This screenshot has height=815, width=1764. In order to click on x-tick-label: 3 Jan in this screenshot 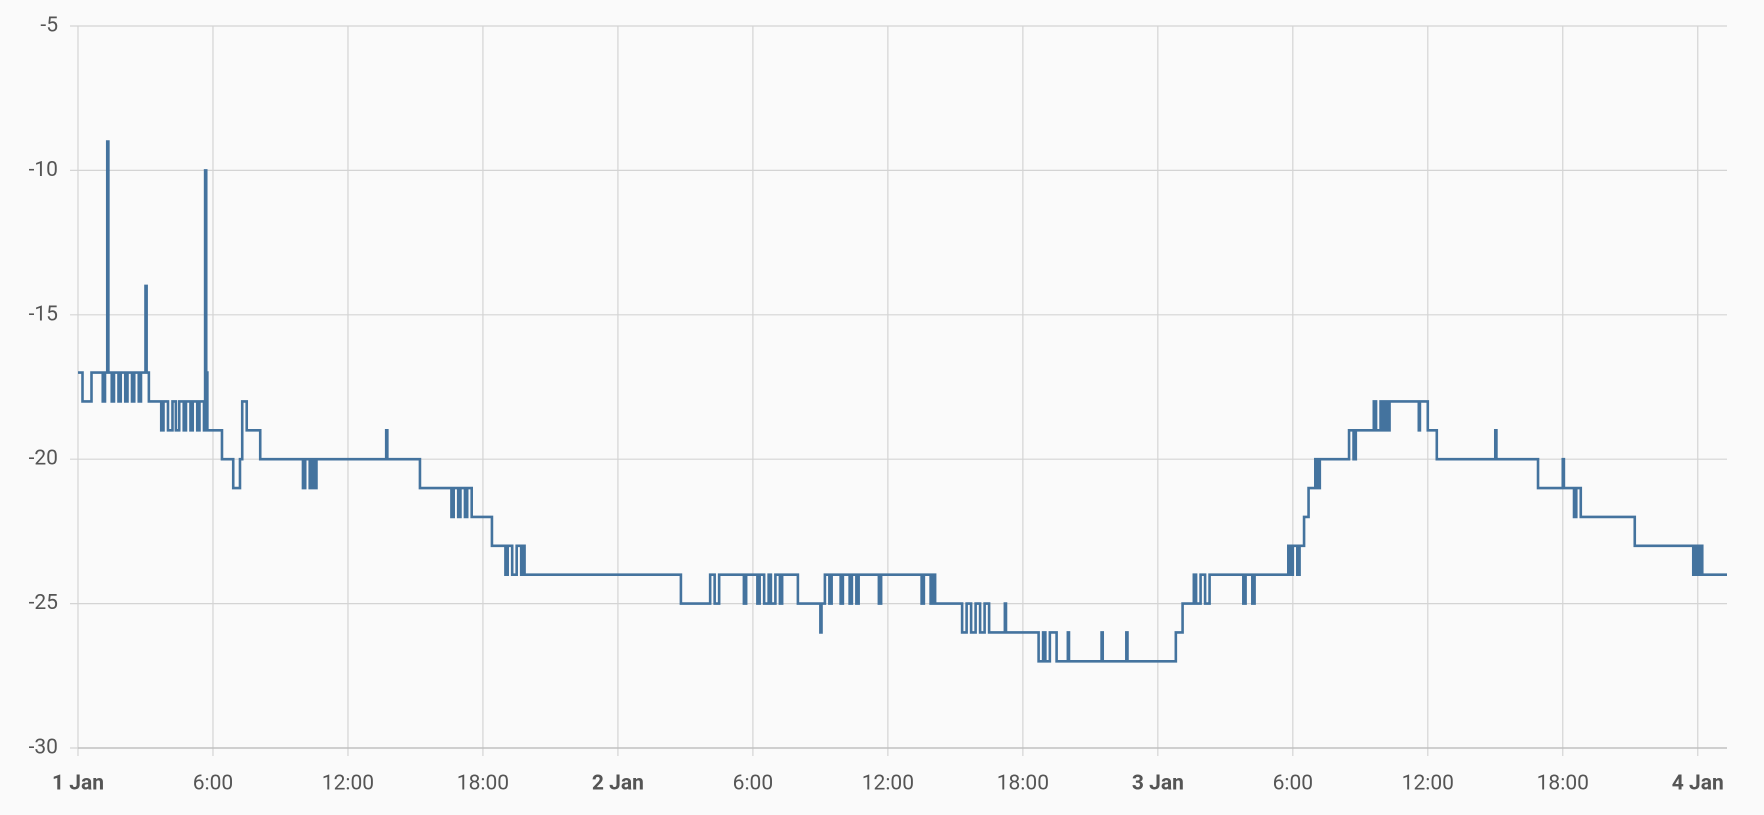, I will do `click(1158, 784)`.